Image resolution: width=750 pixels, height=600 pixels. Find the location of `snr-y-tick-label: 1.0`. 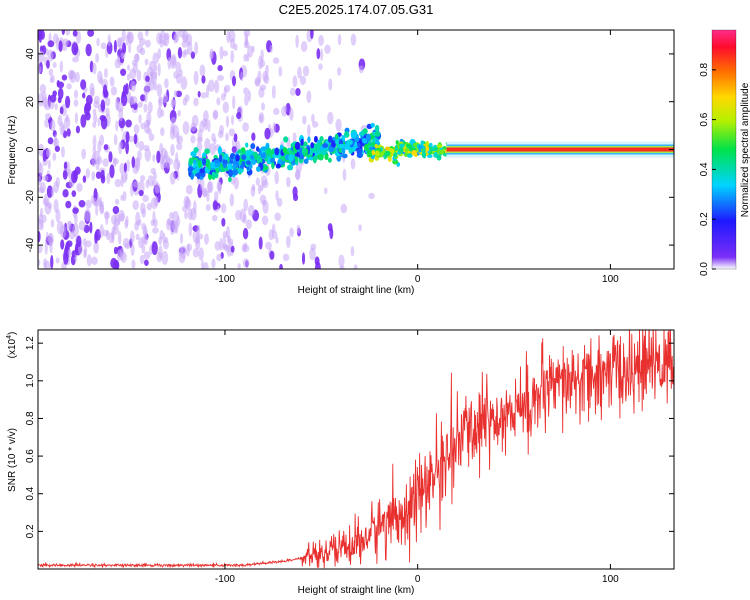

snr-y-tick-label: 1.0 is located at coordinates (30, 380).